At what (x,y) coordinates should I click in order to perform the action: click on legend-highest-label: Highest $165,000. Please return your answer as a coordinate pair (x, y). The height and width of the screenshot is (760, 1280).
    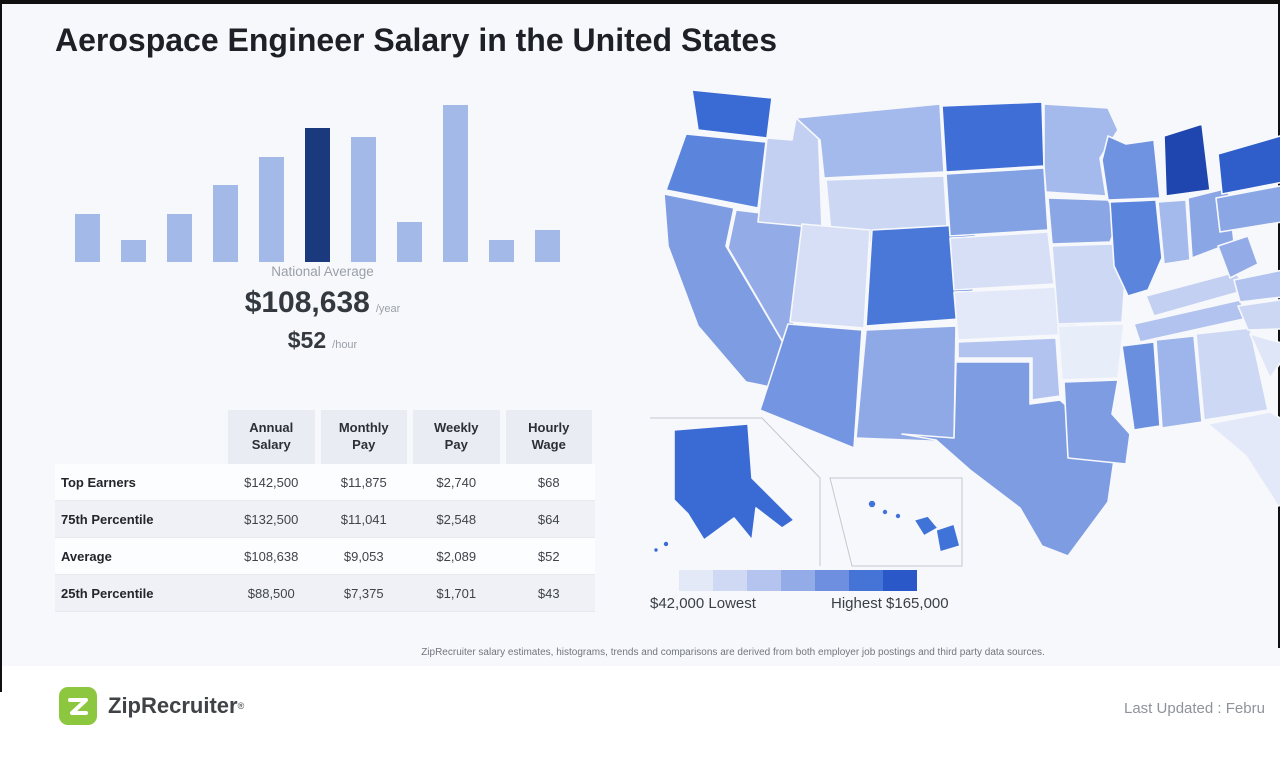
    Looking at the image, I should click on (890, 603).